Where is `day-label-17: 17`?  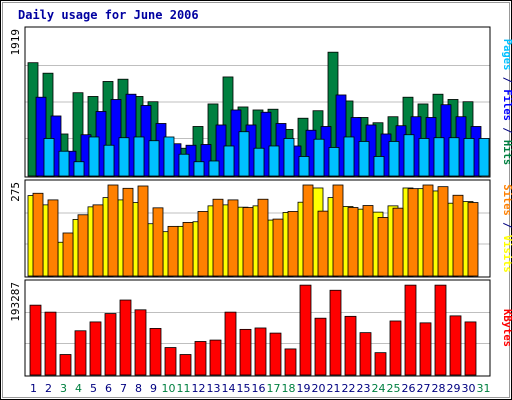 day-label-17: 17 is located at coordinates (274, 388).